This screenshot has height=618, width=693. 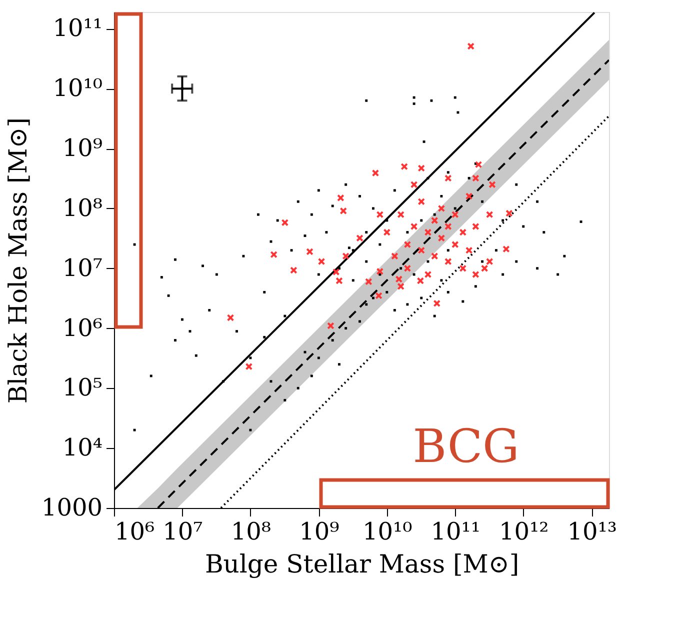 I want to click on y-tick-label: 10⁸, so click(x=82, y=208).